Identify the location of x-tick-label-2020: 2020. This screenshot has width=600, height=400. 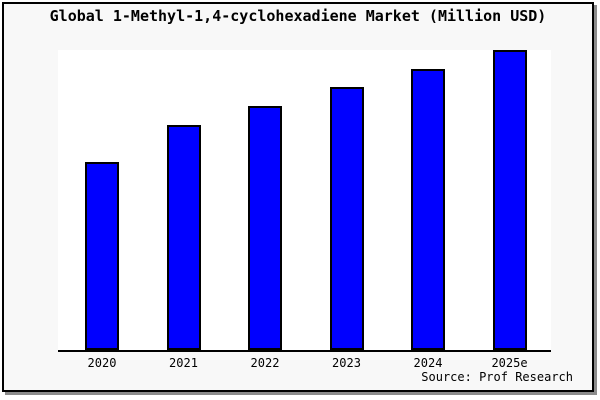
(102, 363).